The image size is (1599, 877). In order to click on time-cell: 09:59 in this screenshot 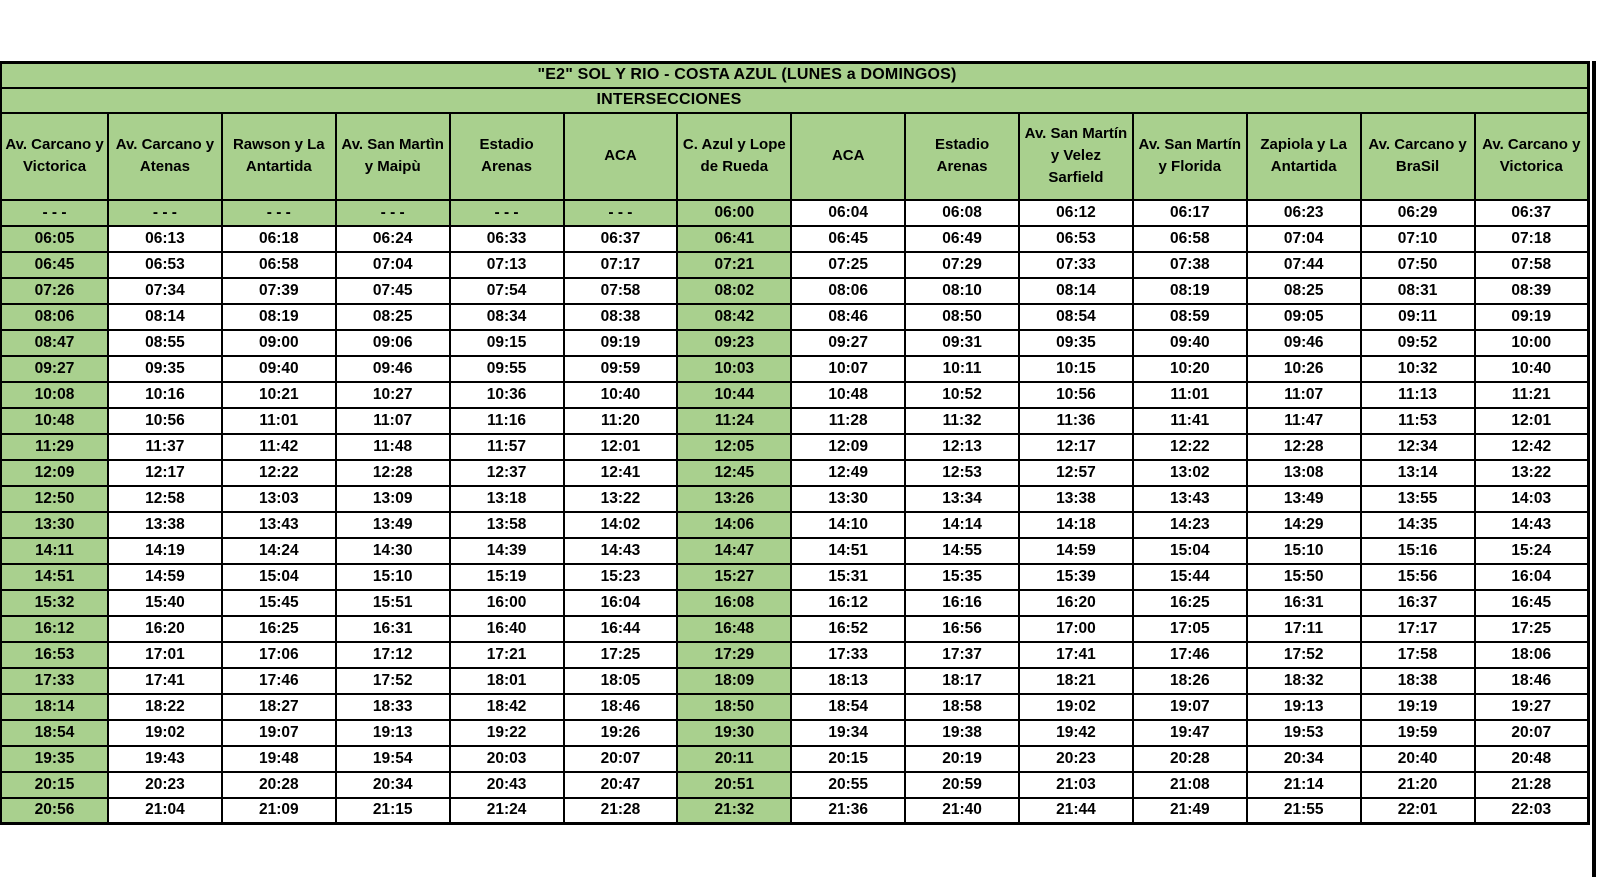, I will do `click(620, 368)`.